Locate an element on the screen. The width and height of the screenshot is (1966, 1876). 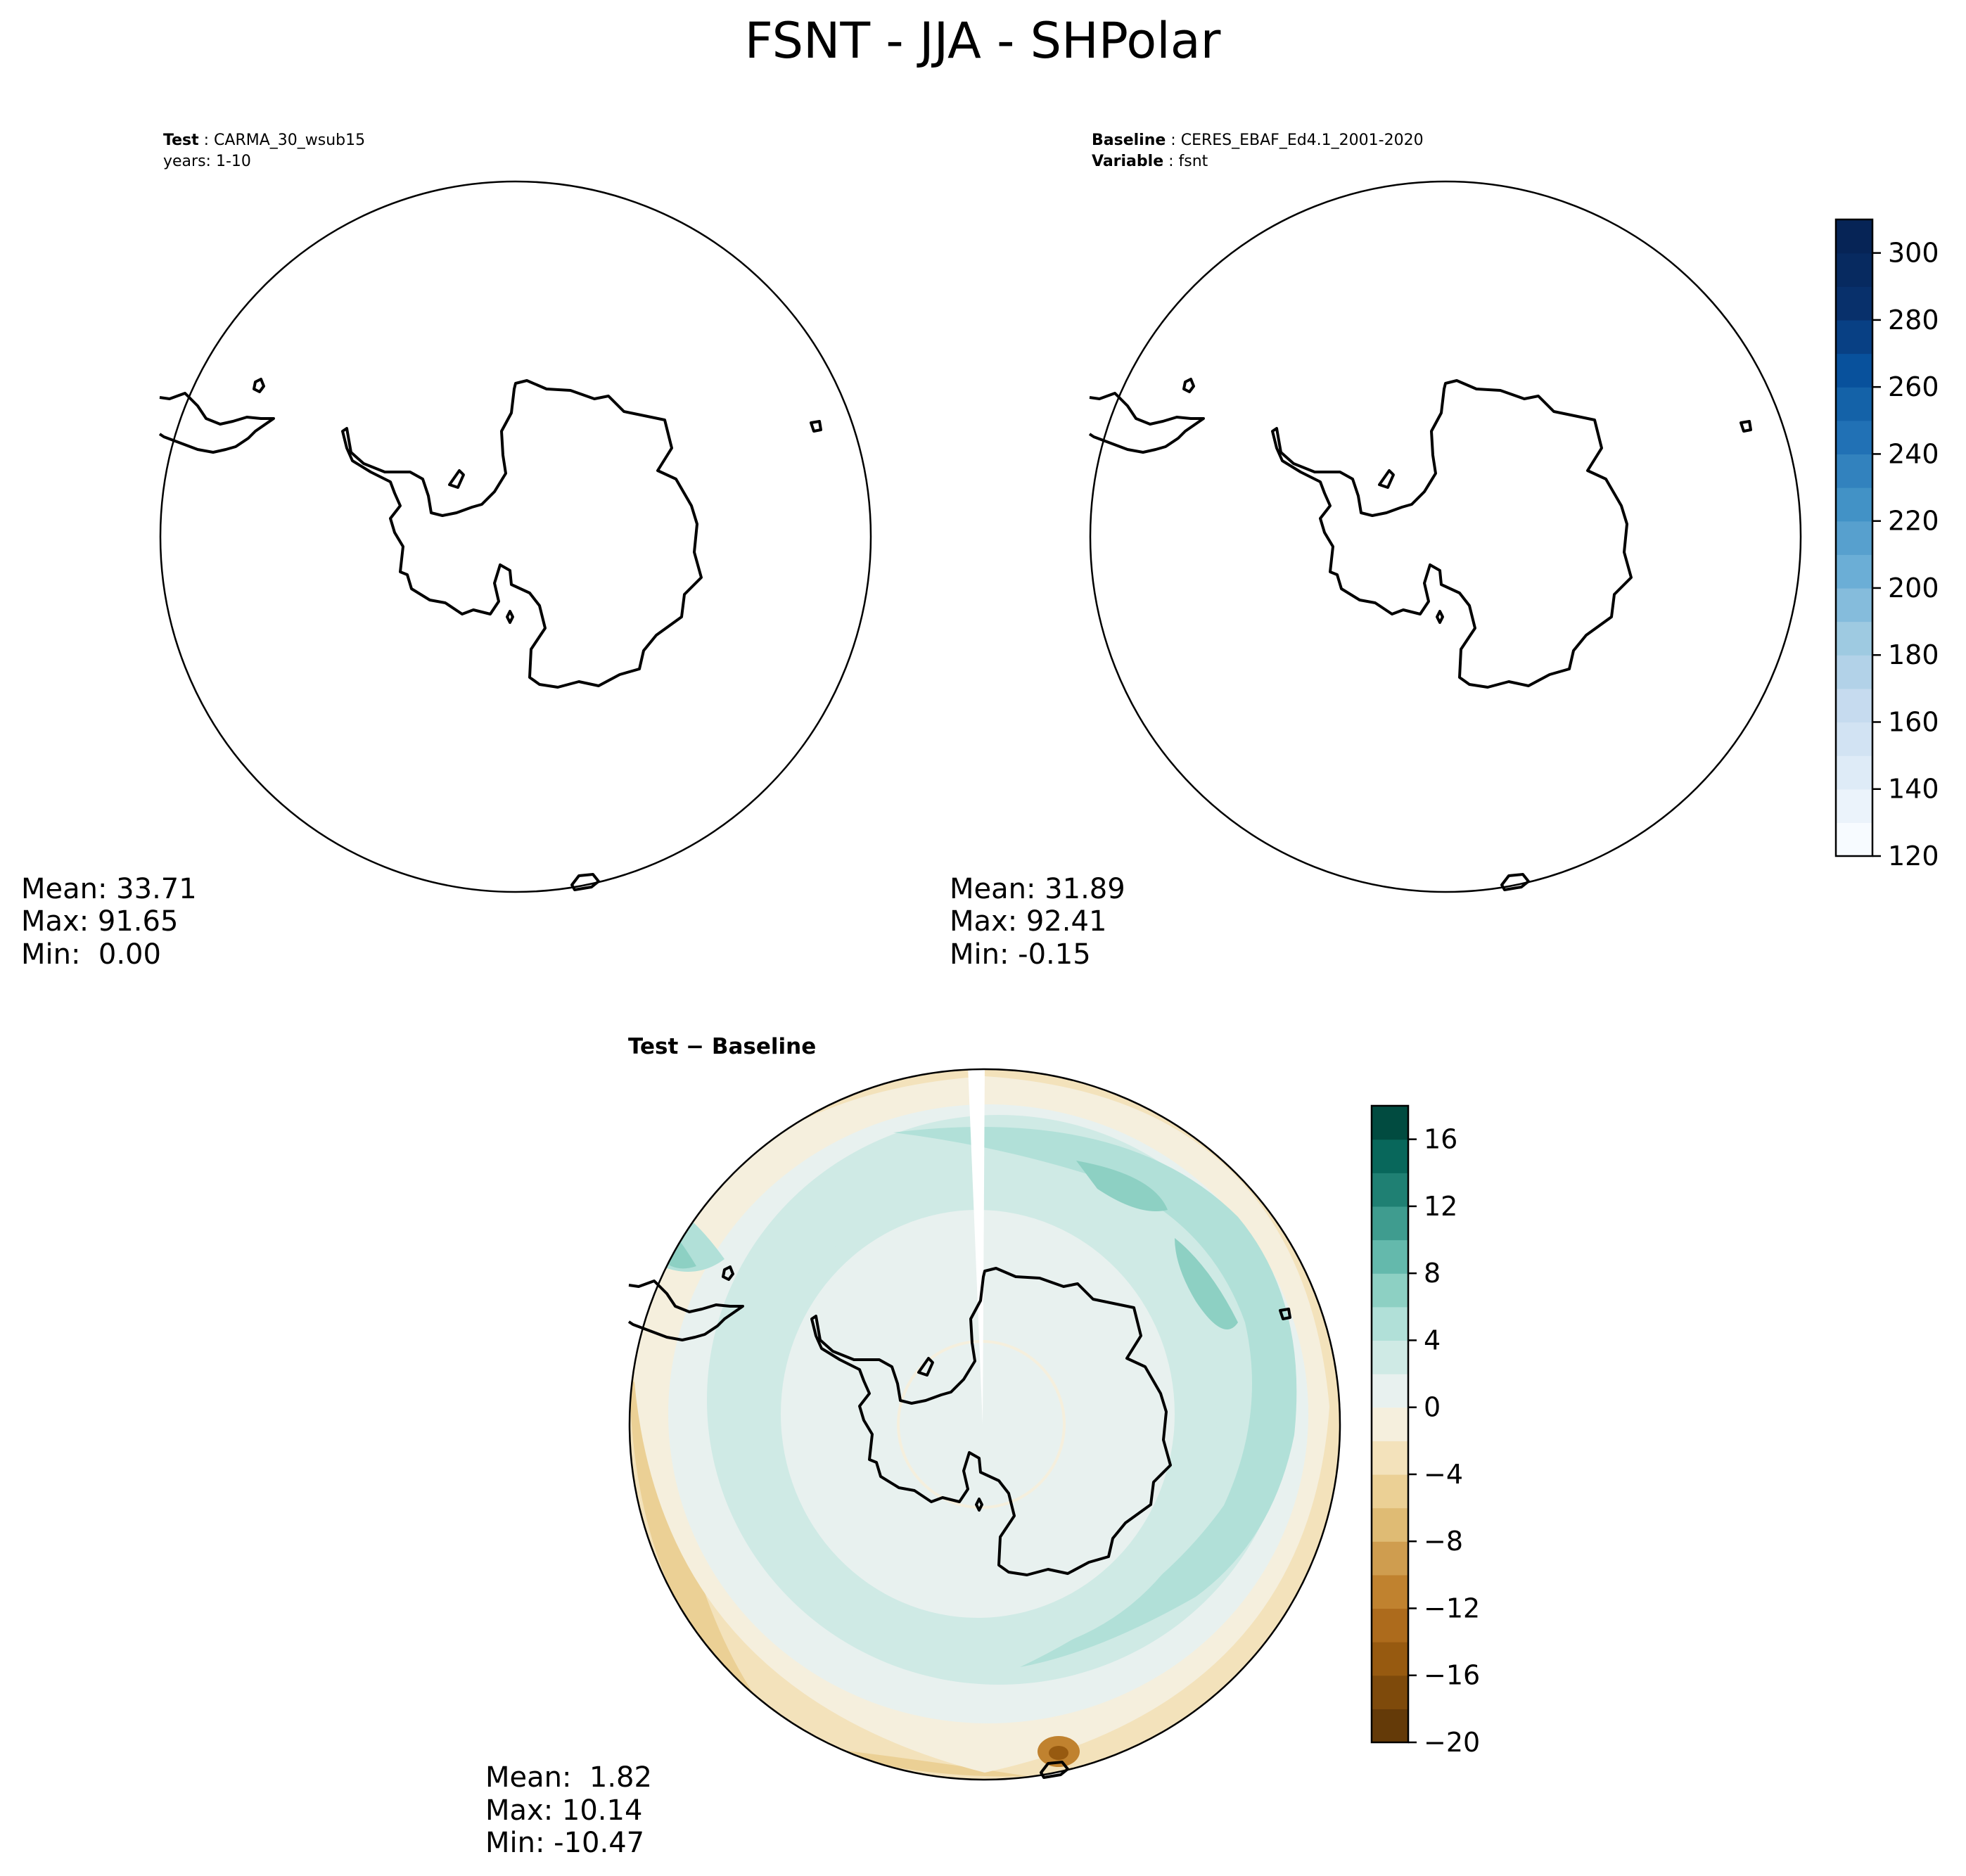
diff-coastlines is located at coordinates (959, 1522).